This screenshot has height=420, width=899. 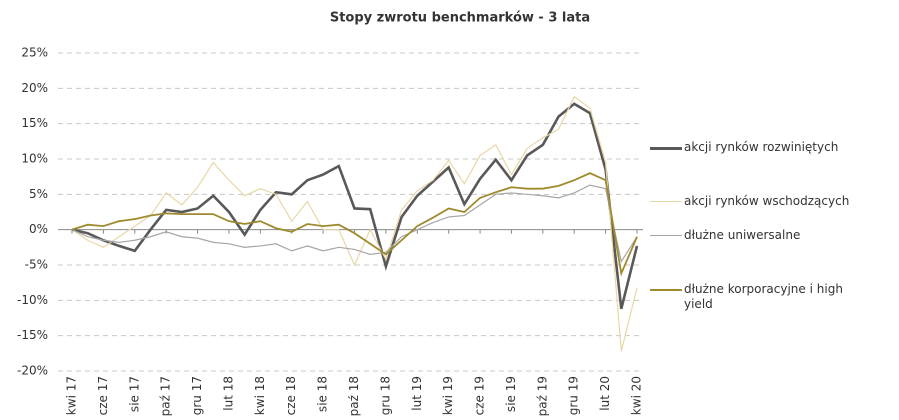 I want to click on y-tick-label: 15%, so click(x=34, y=123).